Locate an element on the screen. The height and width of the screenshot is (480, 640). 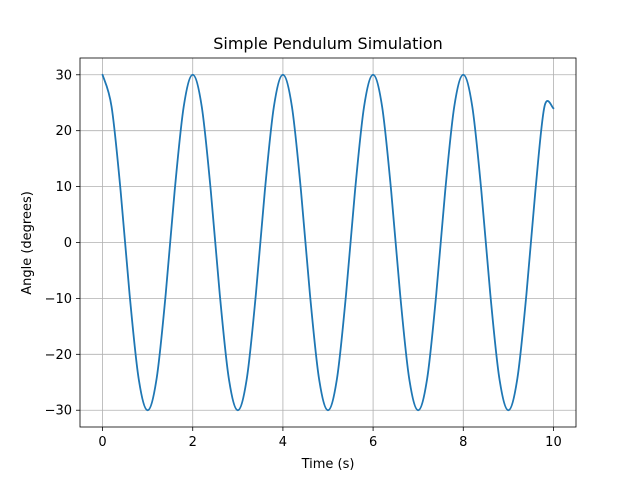
y-tick-label-2: −10 is located at coordinates (58, 299).